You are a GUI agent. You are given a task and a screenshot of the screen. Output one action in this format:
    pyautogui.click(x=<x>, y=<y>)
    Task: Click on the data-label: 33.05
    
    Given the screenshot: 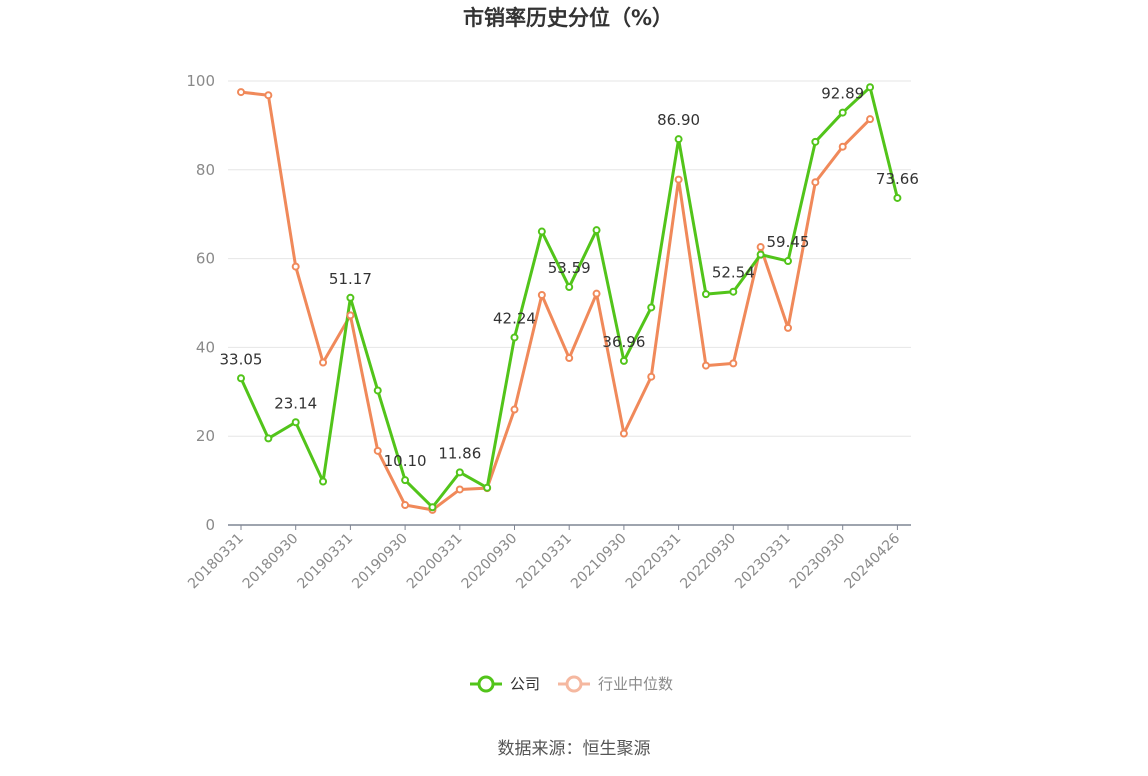 What is the action you would take?
    pyautogui.click(x=241, y=359)
    